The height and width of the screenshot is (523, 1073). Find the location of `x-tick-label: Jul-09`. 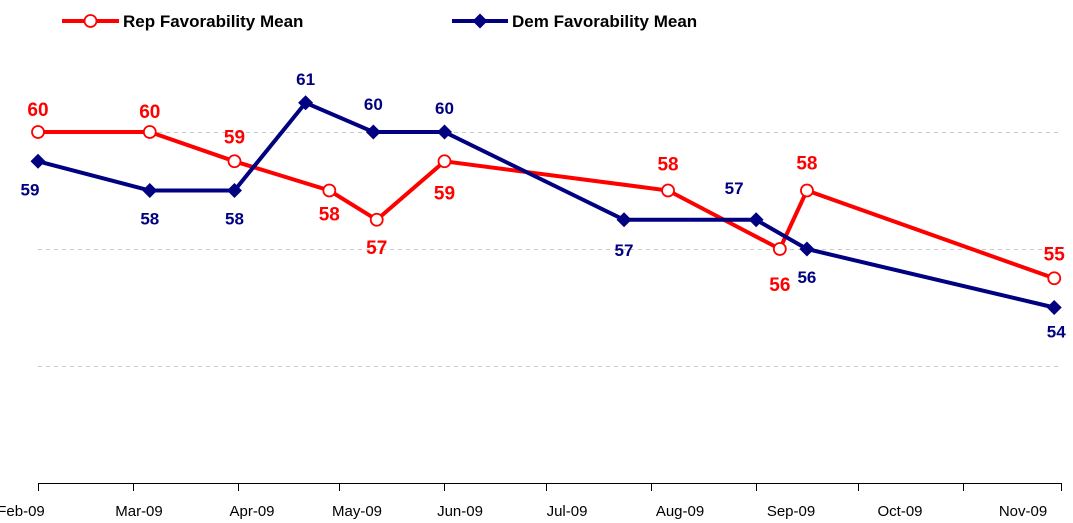

x-tick-label: Jul-09 is located at coordinates (567, 511).